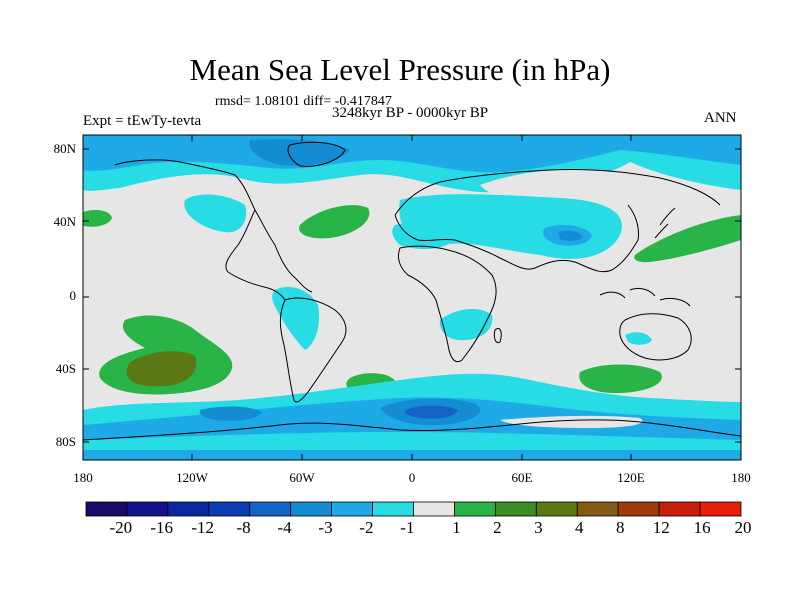  I want to click on australia-cyan, so click(638, 338).